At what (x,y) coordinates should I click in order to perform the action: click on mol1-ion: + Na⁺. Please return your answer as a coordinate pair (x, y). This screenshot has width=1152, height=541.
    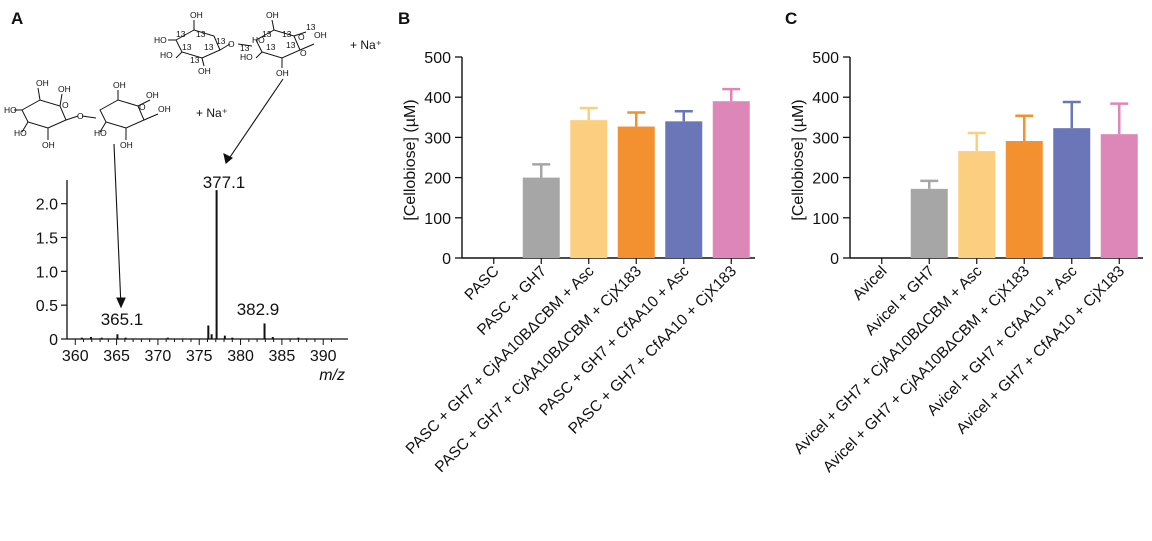
    Looking at the image, I should click on (212, 113).